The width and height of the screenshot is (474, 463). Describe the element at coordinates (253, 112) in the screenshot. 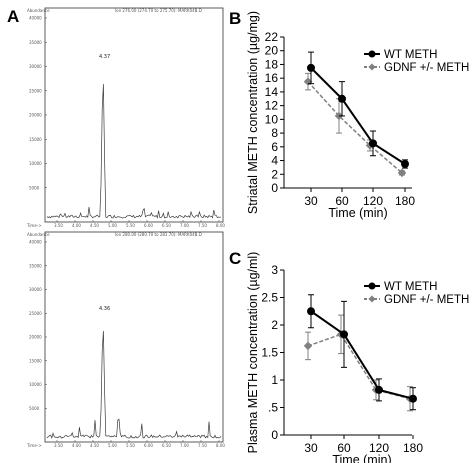

I see `y-axis-label: Striatal METH concentration (µg/mg)` at that location.